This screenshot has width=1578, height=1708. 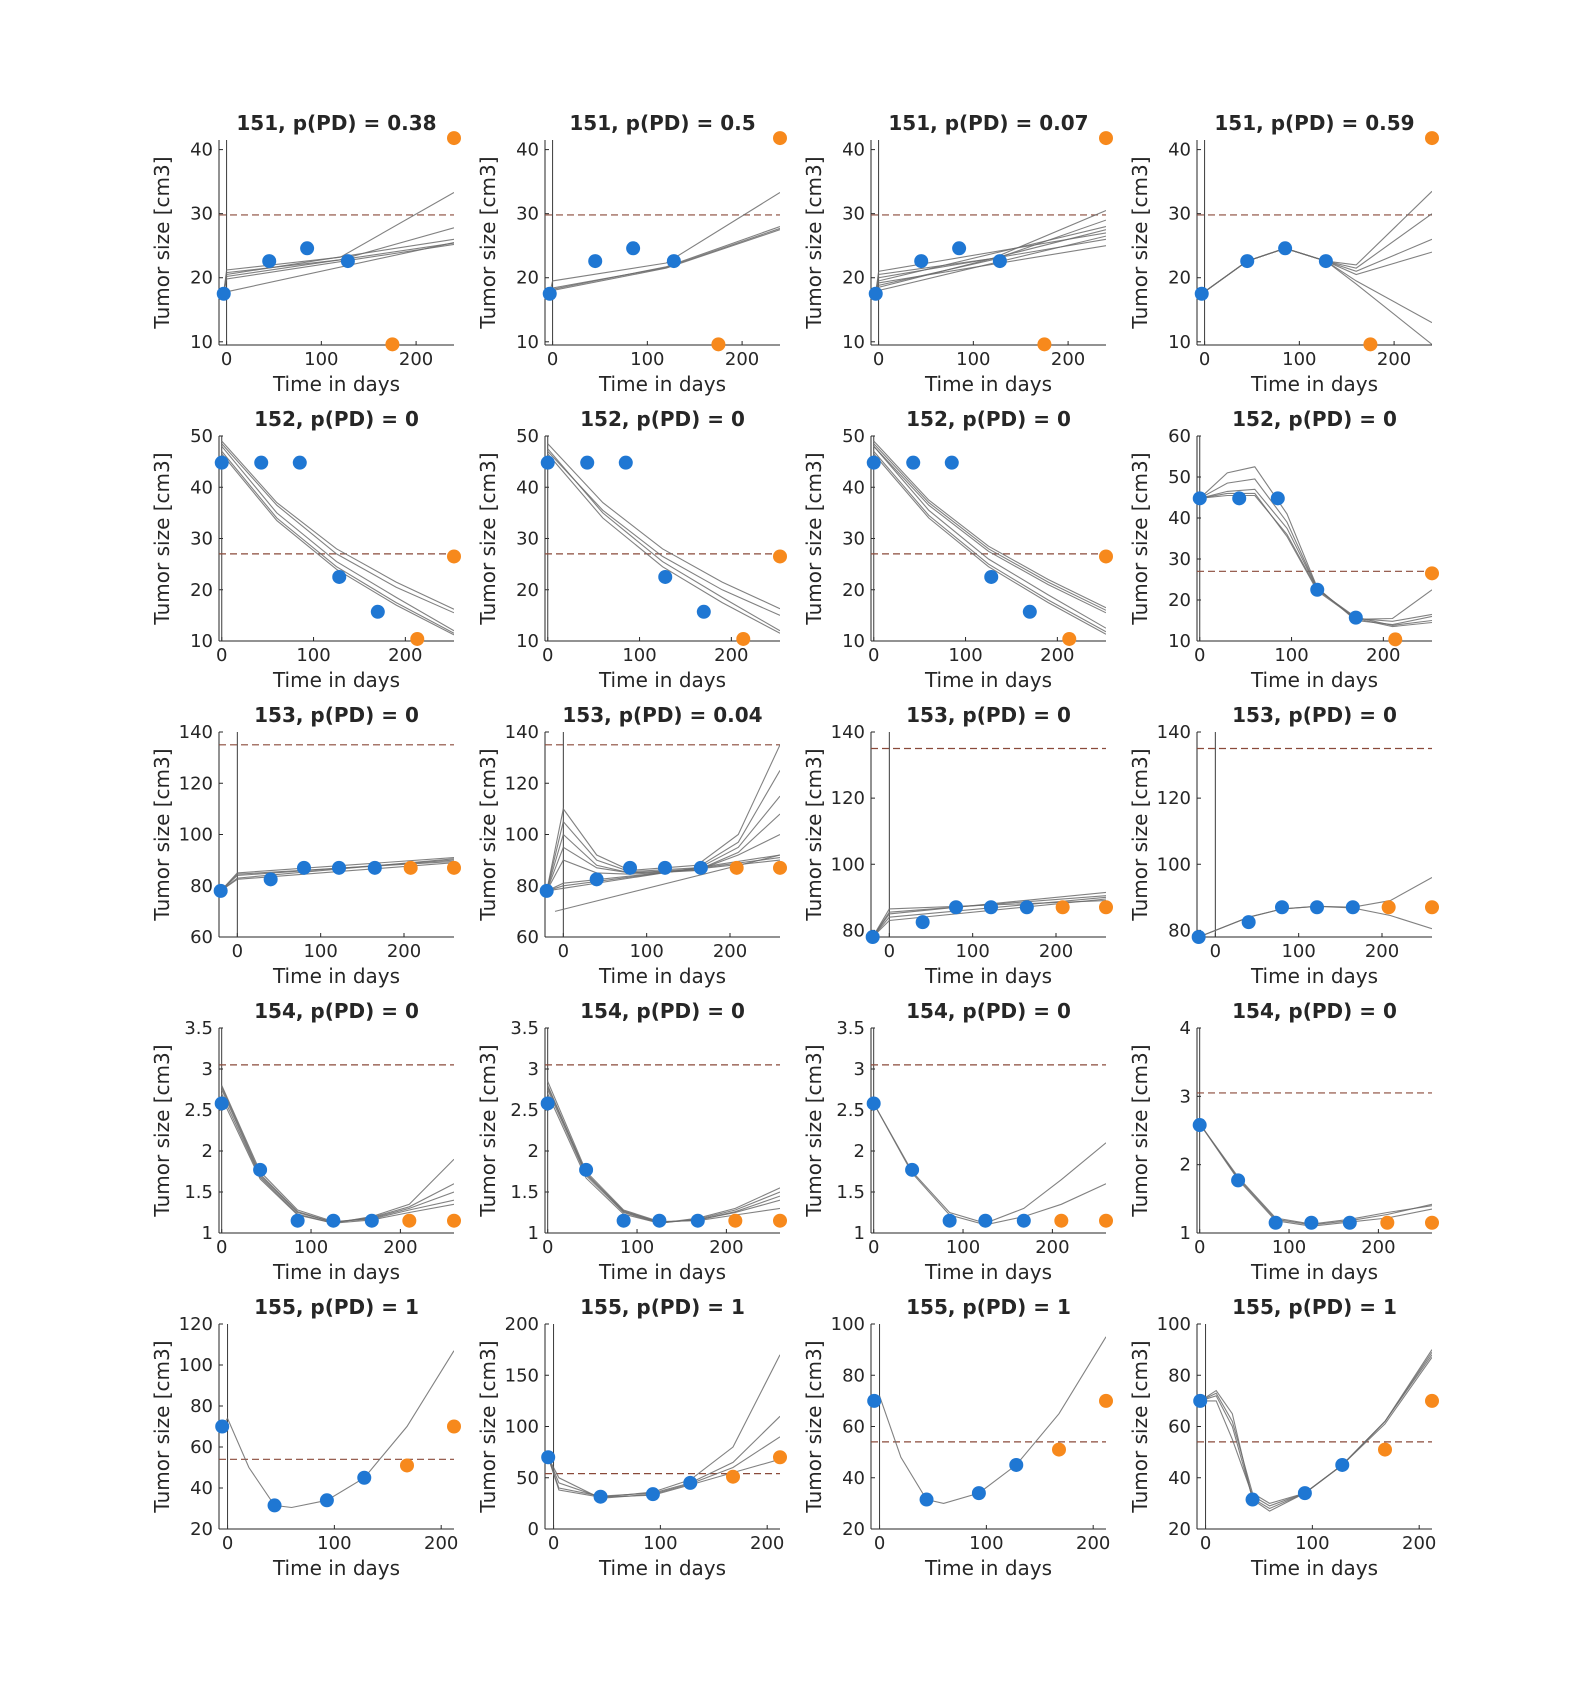 What do you see at coordinates (1185, 1165) in the screenshot?
I see `y-tick-label: 2` at bounding box center [1185, 1165].